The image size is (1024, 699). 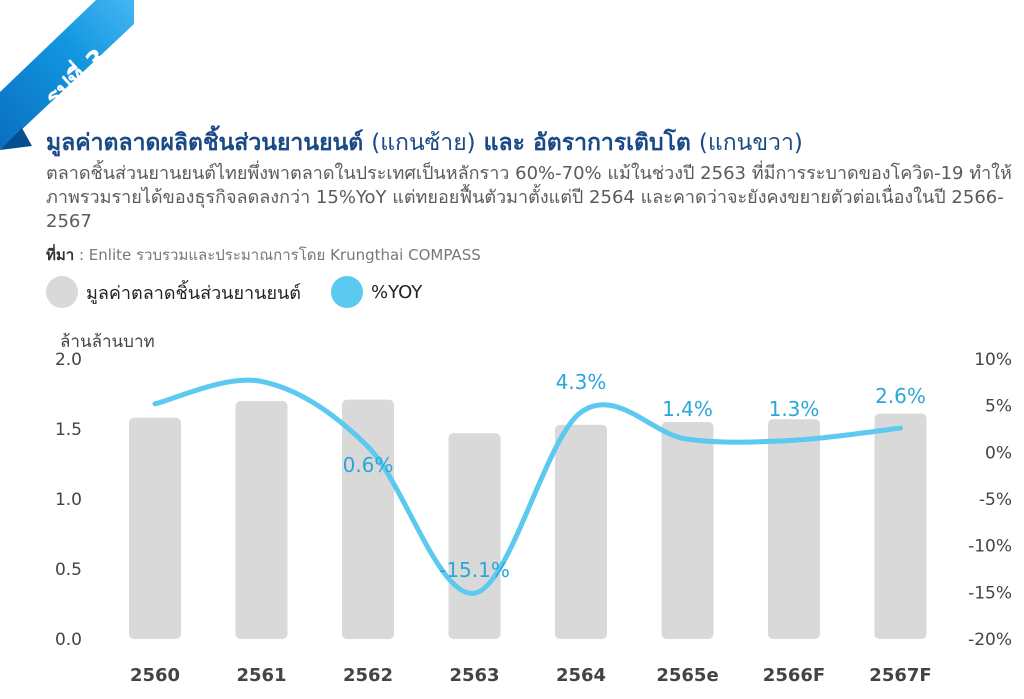 What do you see at coordinates (60, 255) in the screenshot?
I see `source-label: ที่มา` at bounding box center [60, 255].